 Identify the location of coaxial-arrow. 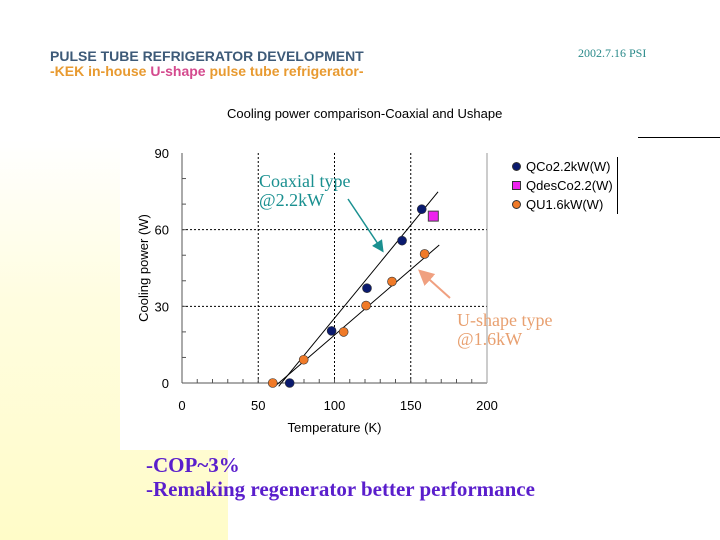
(365, 225).